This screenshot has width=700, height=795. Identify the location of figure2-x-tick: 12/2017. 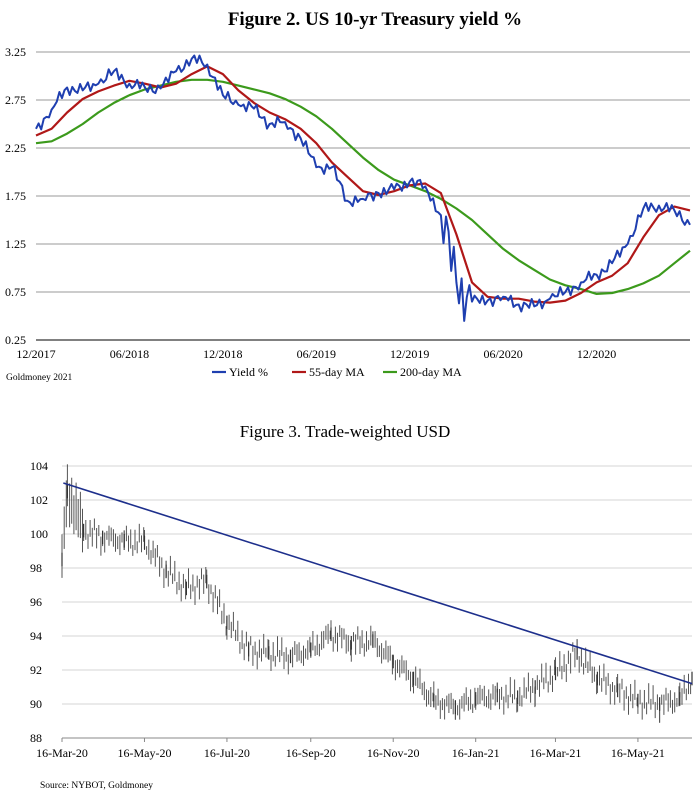
(35, 354).